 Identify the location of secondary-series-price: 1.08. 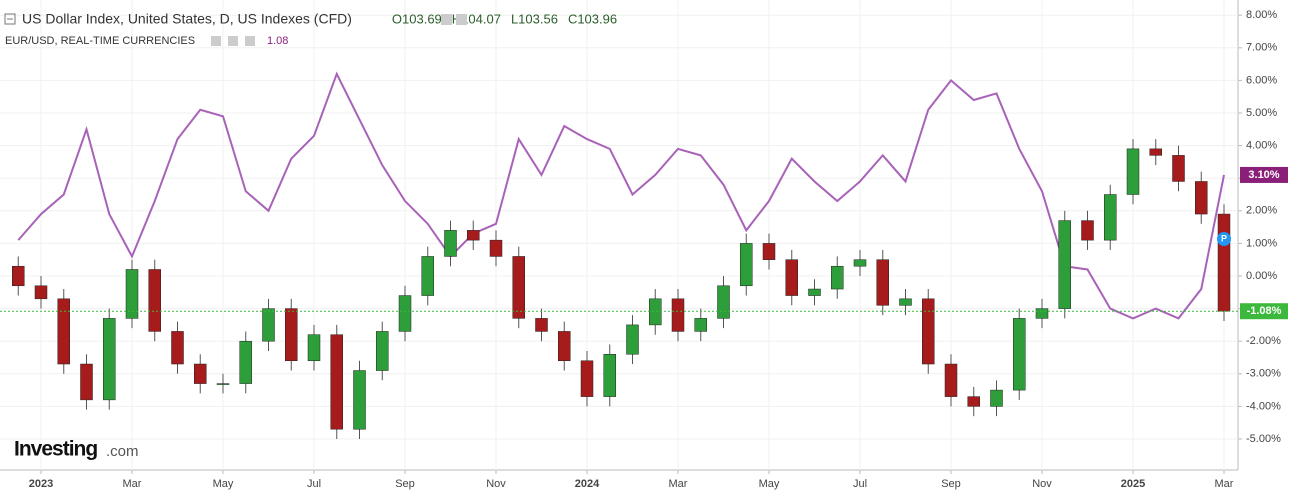
(277, 41).